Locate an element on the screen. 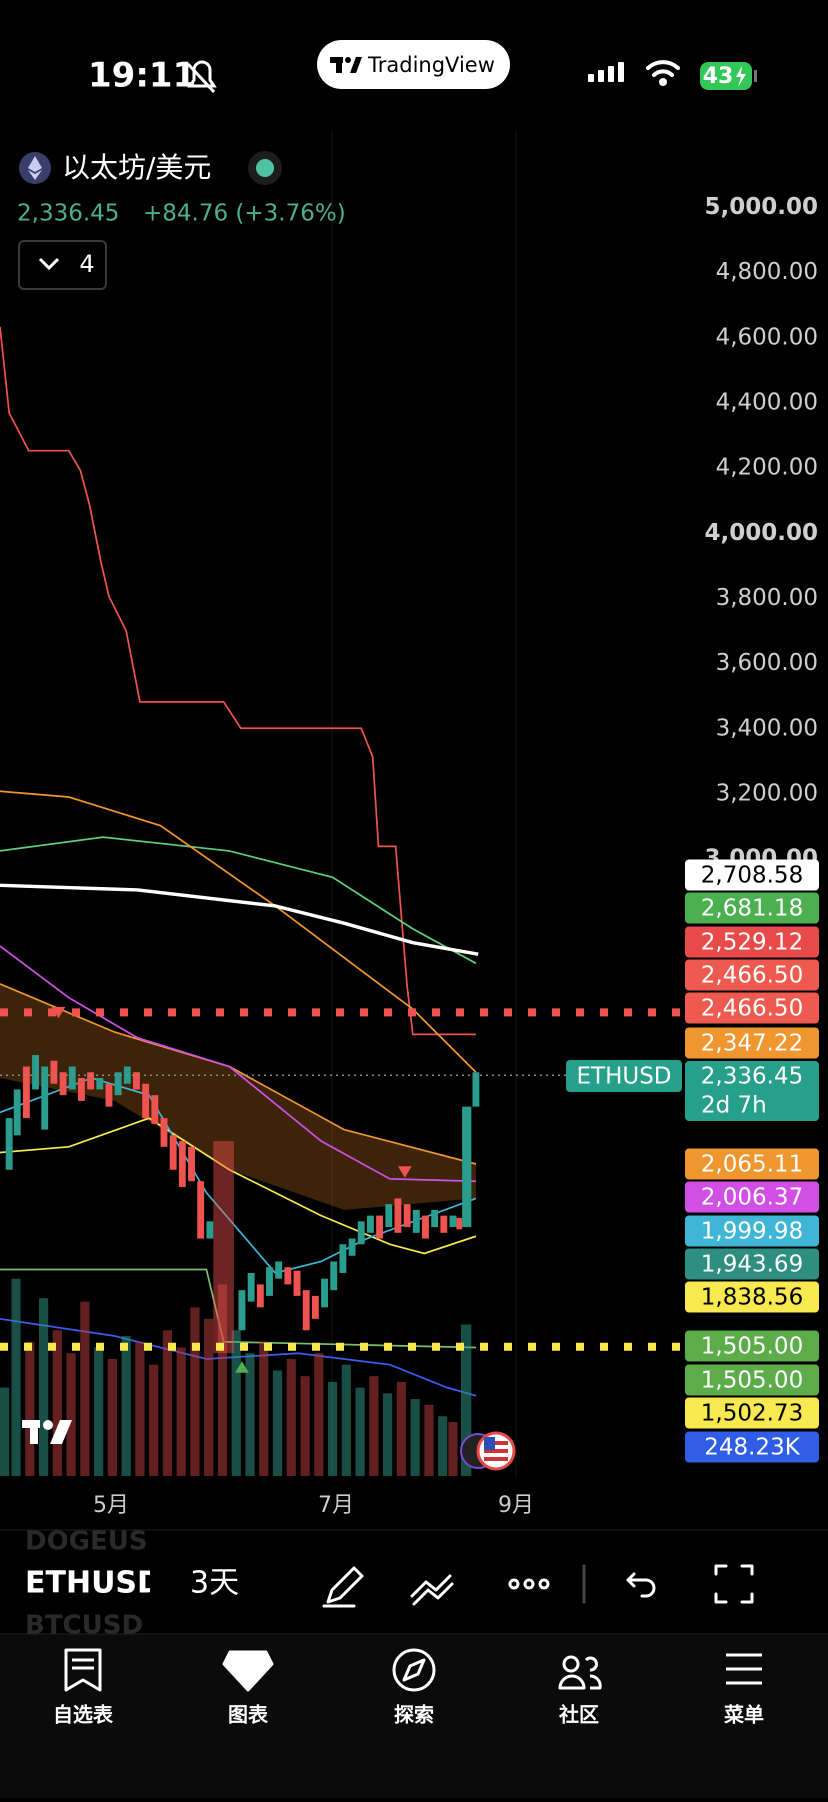  price-tag-label: 2,466.50 is located at coordinates (752, 1009).